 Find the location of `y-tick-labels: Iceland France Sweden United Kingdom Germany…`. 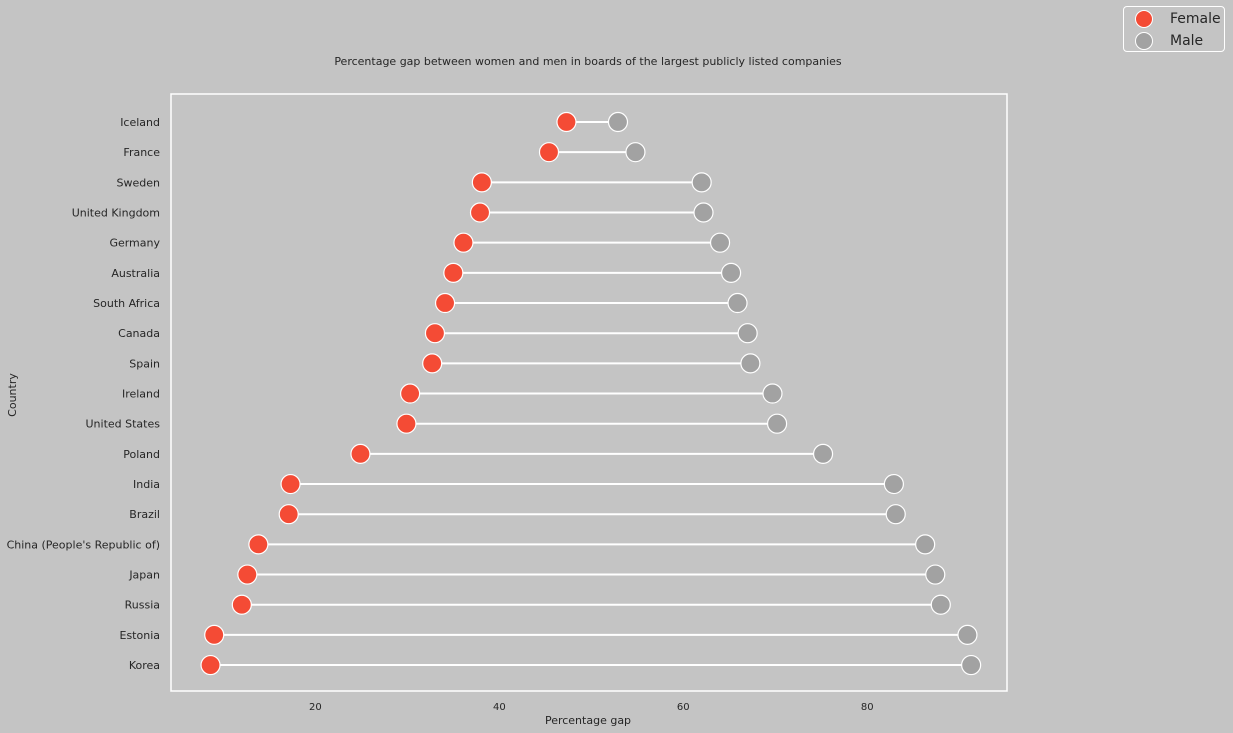

y-tick-labels: Iceland France Sweden United Kingdom Germany… is located at coordinates (84, 394).